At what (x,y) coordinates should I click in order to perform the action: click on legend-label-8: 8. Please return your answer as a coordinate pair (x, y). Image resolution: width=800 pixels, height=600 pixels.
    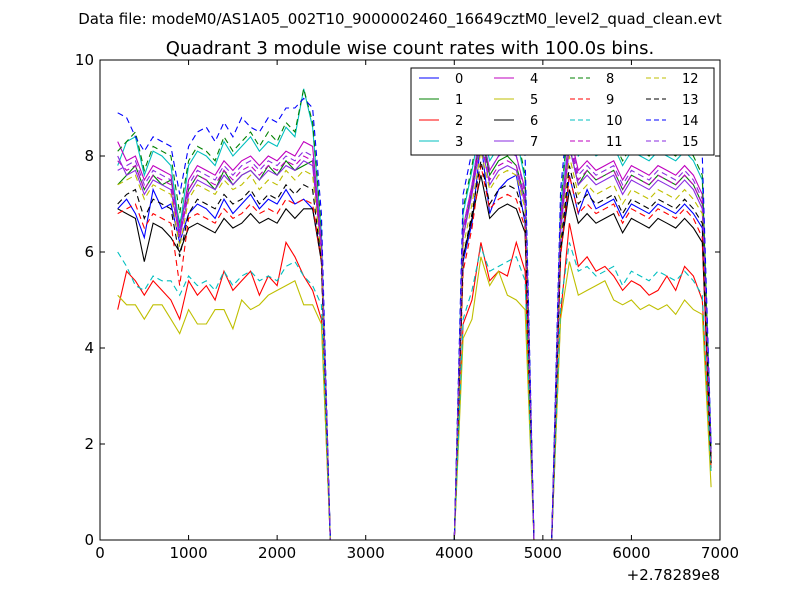
    Looking at the image, I should click on (610, 79).